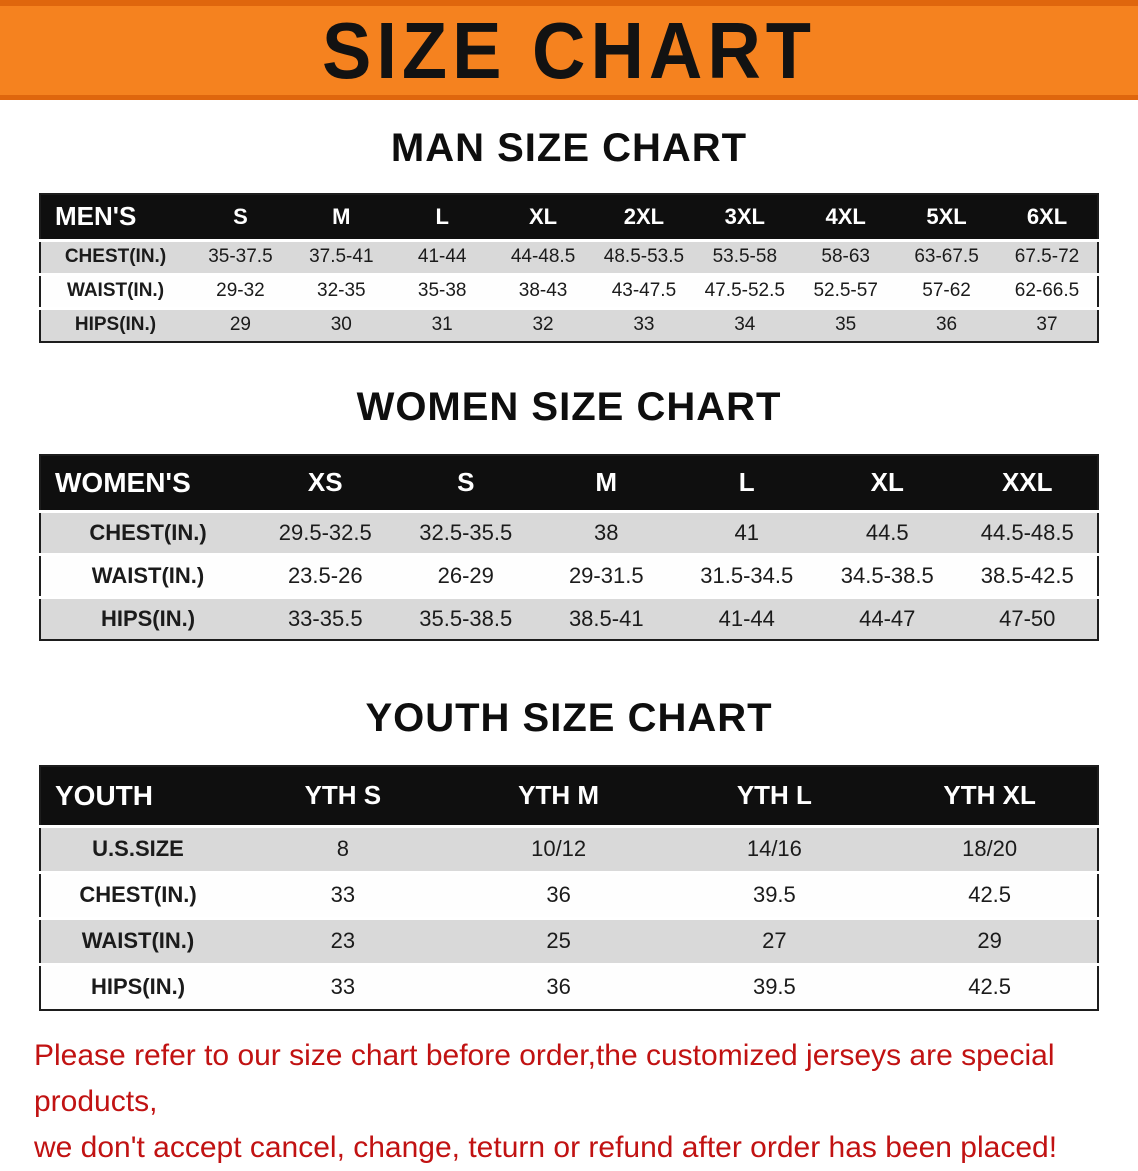  What do you see at coordinates (887, 532) in the screenshot?
I see `cell-value: 44.5` at bounding box center [887, 532].